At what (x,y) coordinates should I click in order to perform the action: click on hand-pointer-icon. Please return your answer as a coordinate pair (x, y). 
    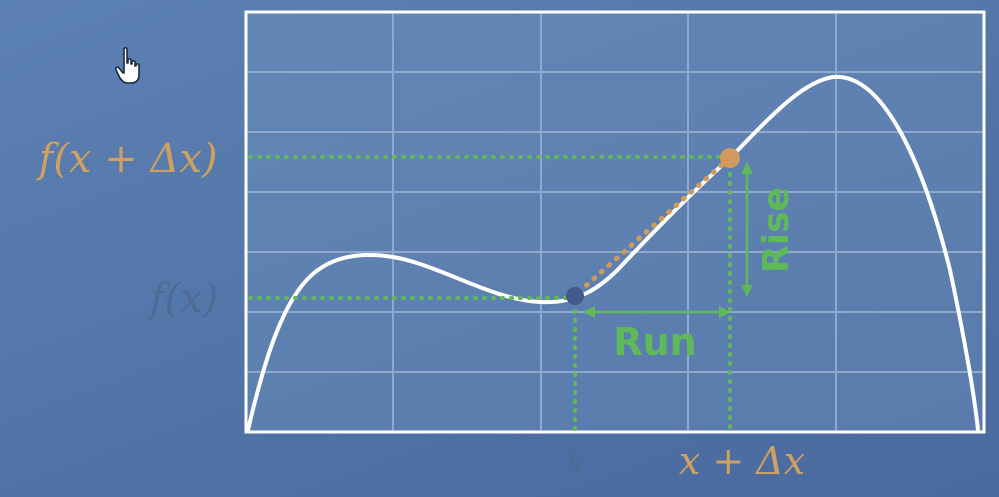
    Looking at the image, I should click on (127, 65).